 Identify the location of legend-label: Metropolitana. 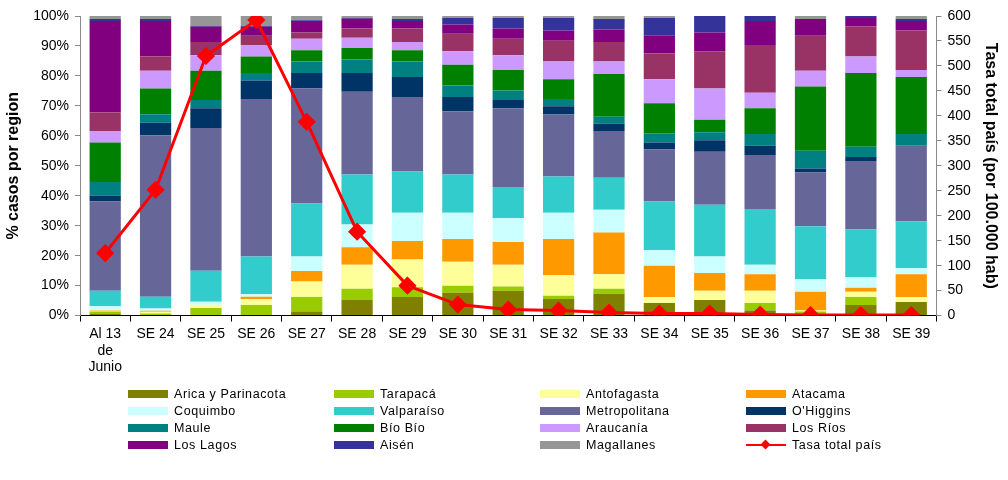
(628, 411).